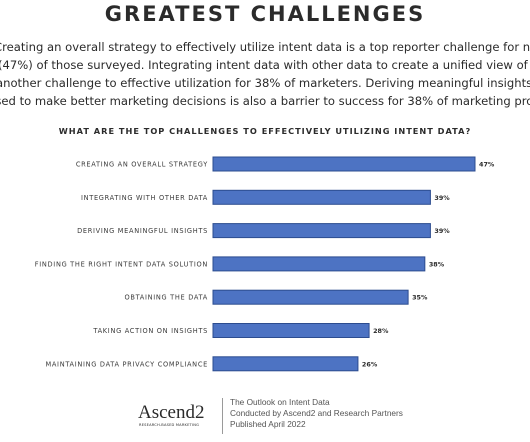 This screenshot has width=530, height=442. What do you see at coordinates (268, 424) in the screenshot?
I see `footer-line: Published April 2022` at bounding box center [268, 424].